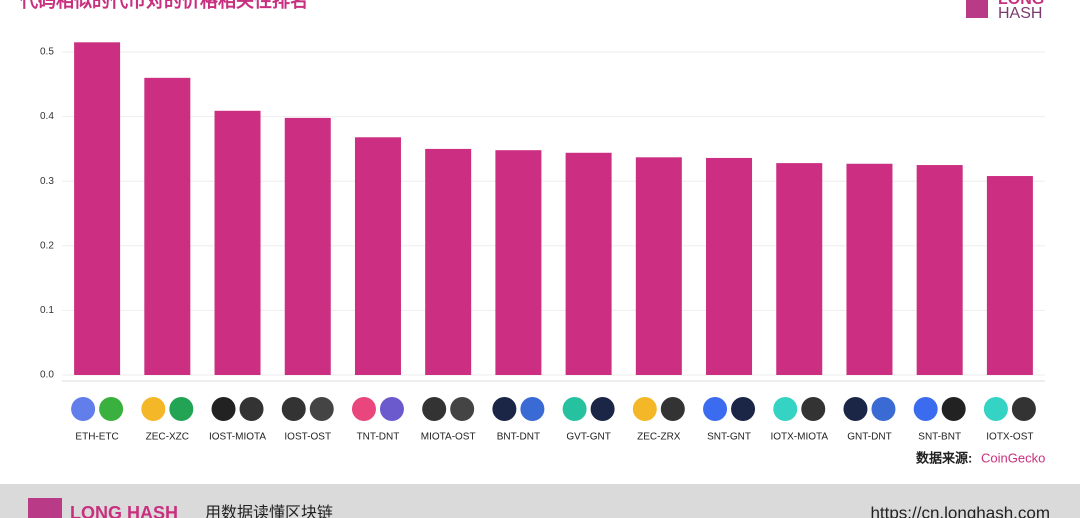 The width and height of the screenshot is (1080, 518). I want to click on x-tick-label: IOST-OST, so click(307, 437).